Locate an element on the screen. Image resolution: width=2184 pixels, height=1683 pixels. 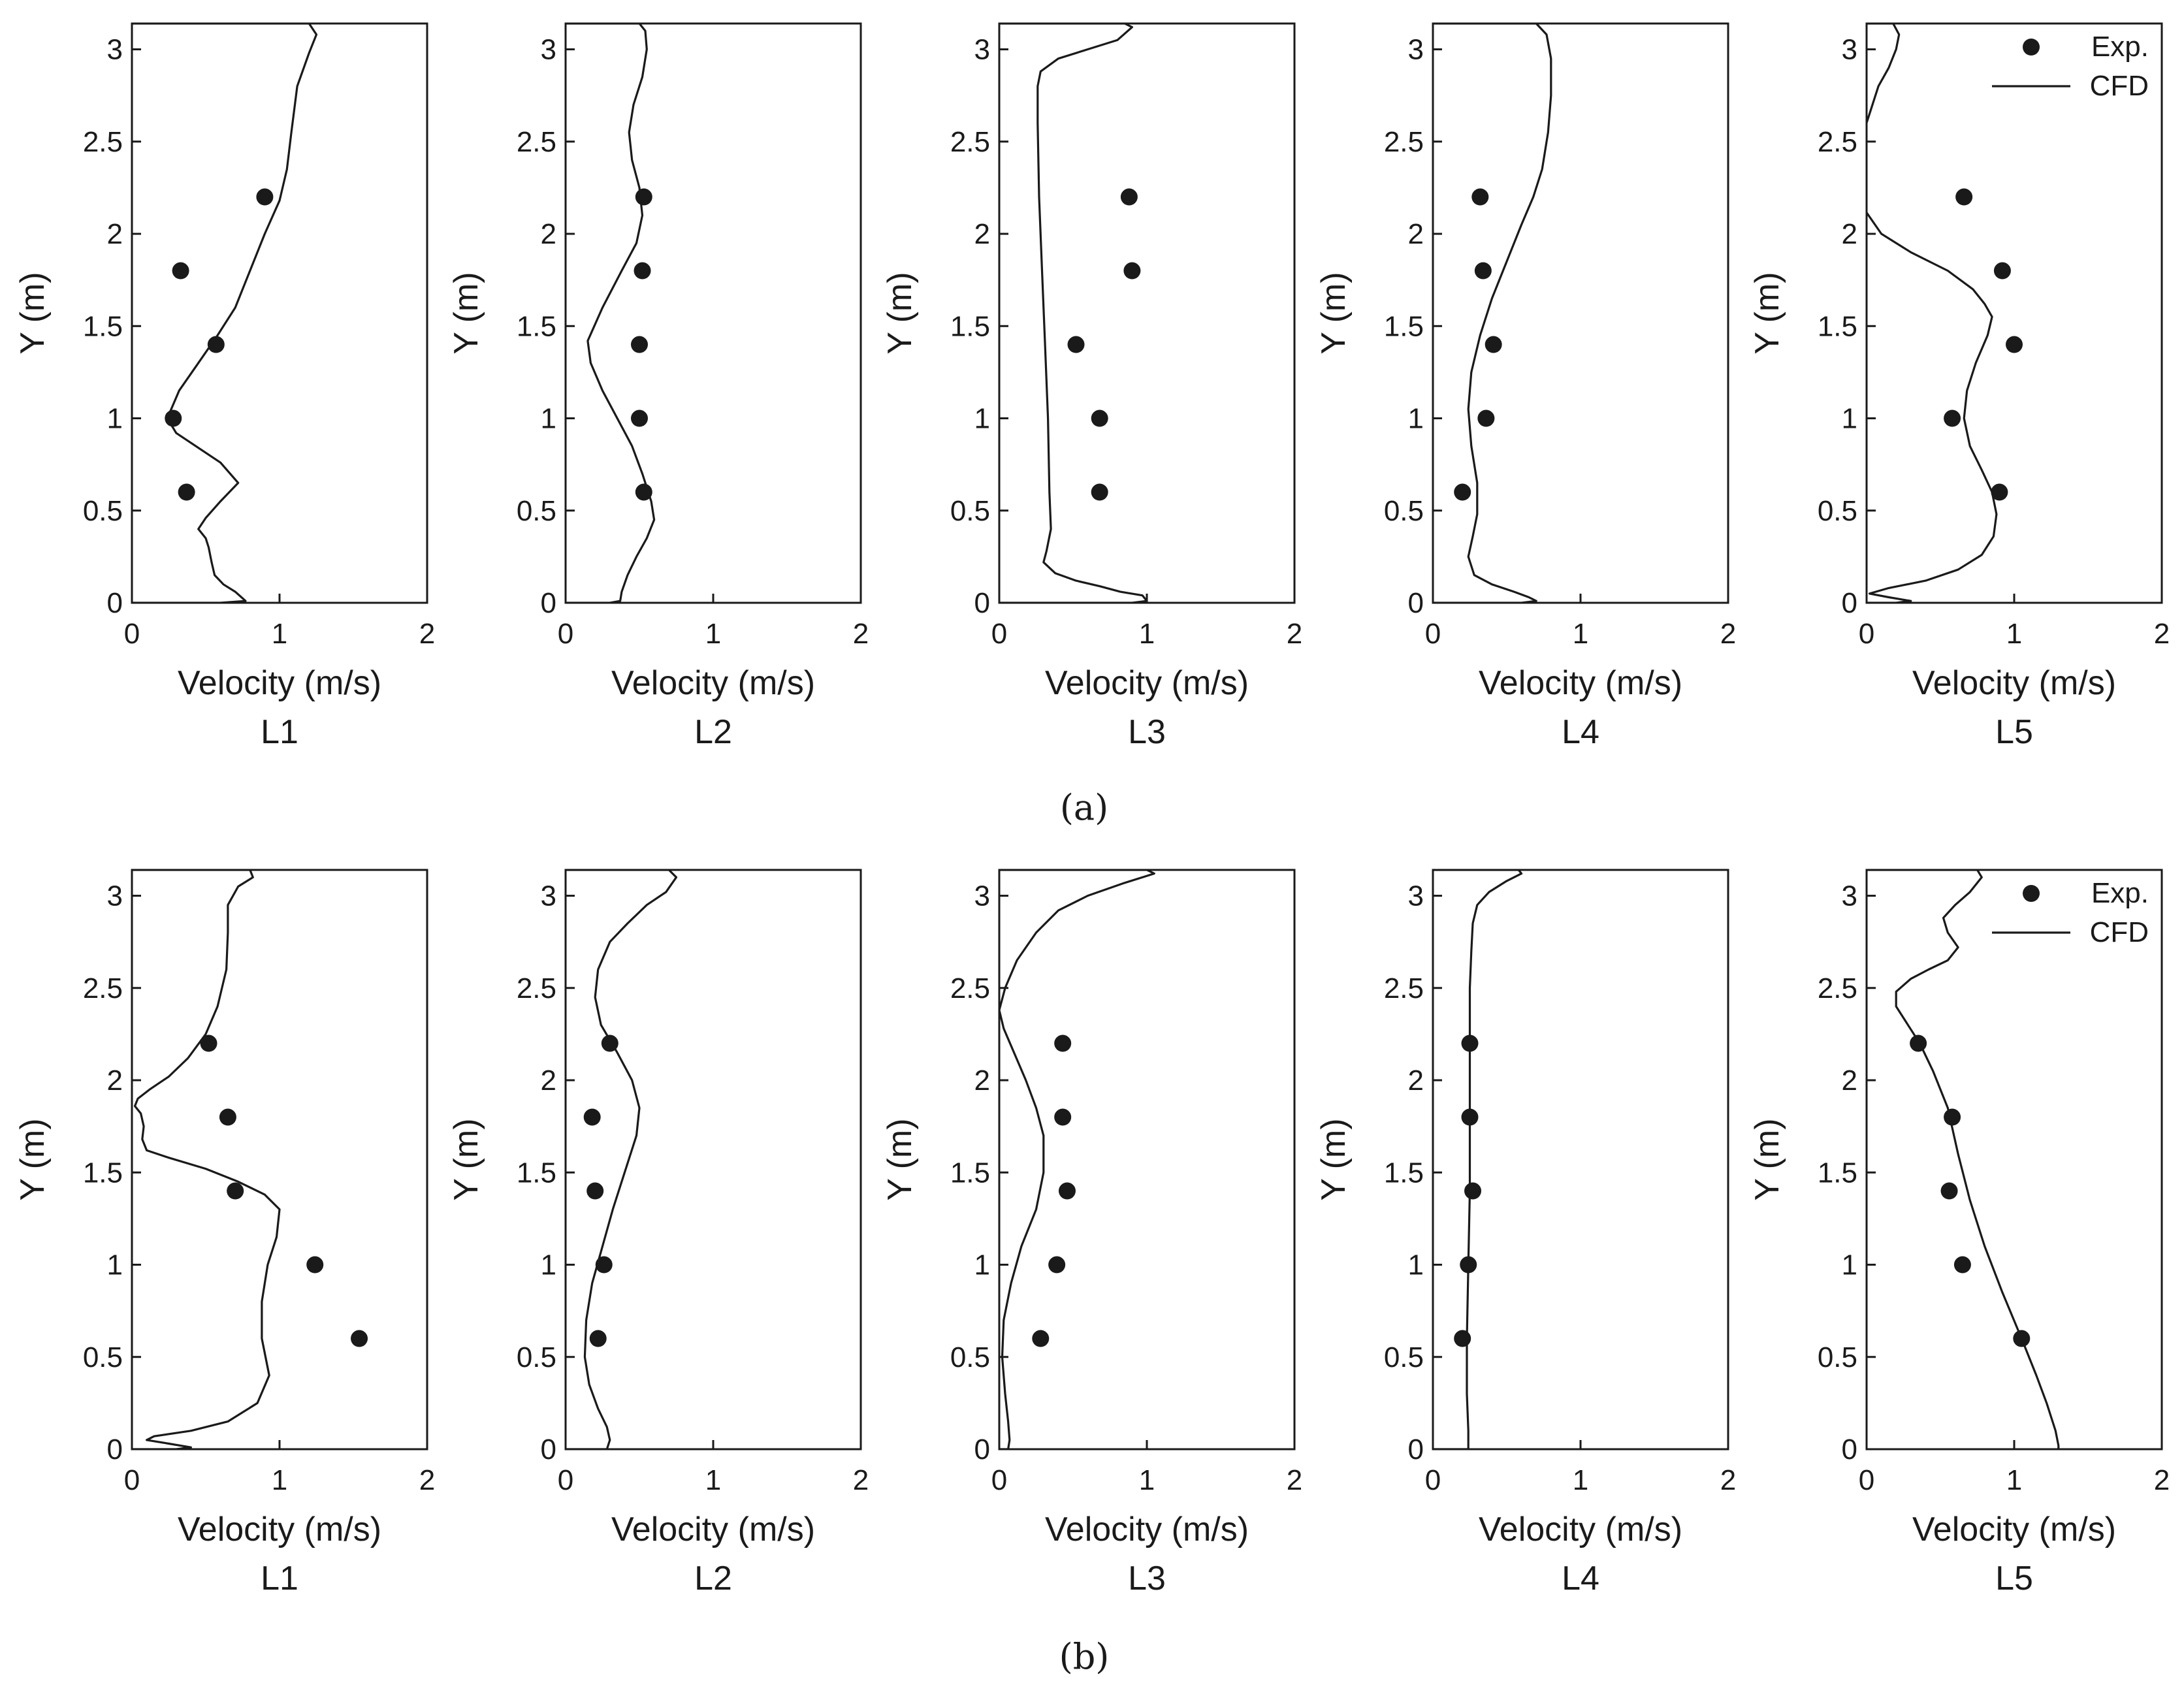
panel-title: L2 is located at coordinates (713, 1578).